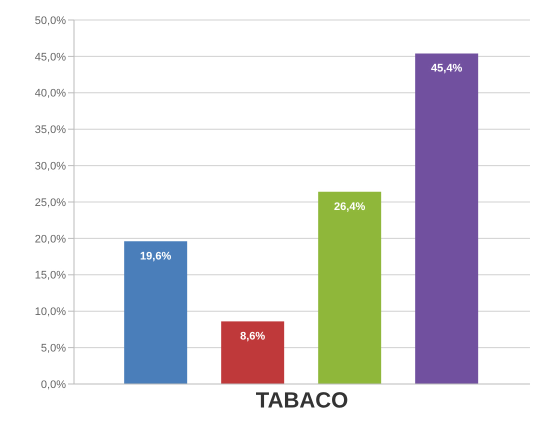 This screenshot has height=432, width=544. I want to click on data-label: 8,6%, so click(253, 336).